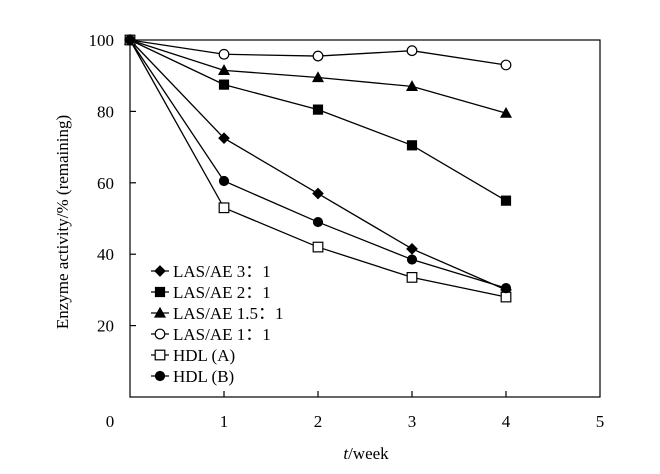 Image resolution: width=660 pixels, height=474 pixels. What do you see at coordinates (222, 292) in the screenshot?
I see `legend-label: LAS/AE 2：1` at bounding box center [222, 292].